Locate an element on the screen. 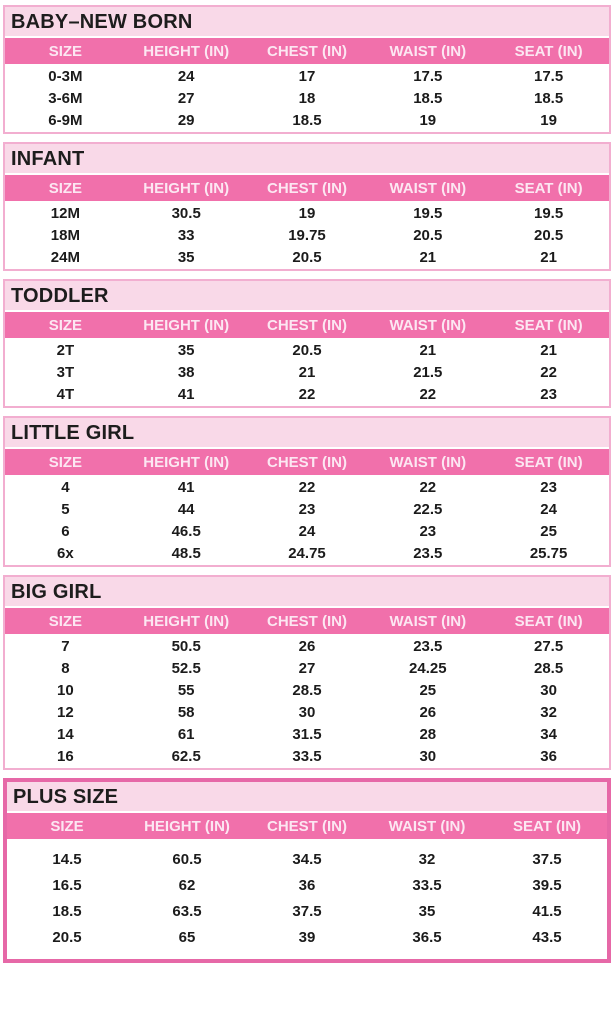 The image size is (614, 1024). table-cell: 36.5 is located at coordinates (427, 938).